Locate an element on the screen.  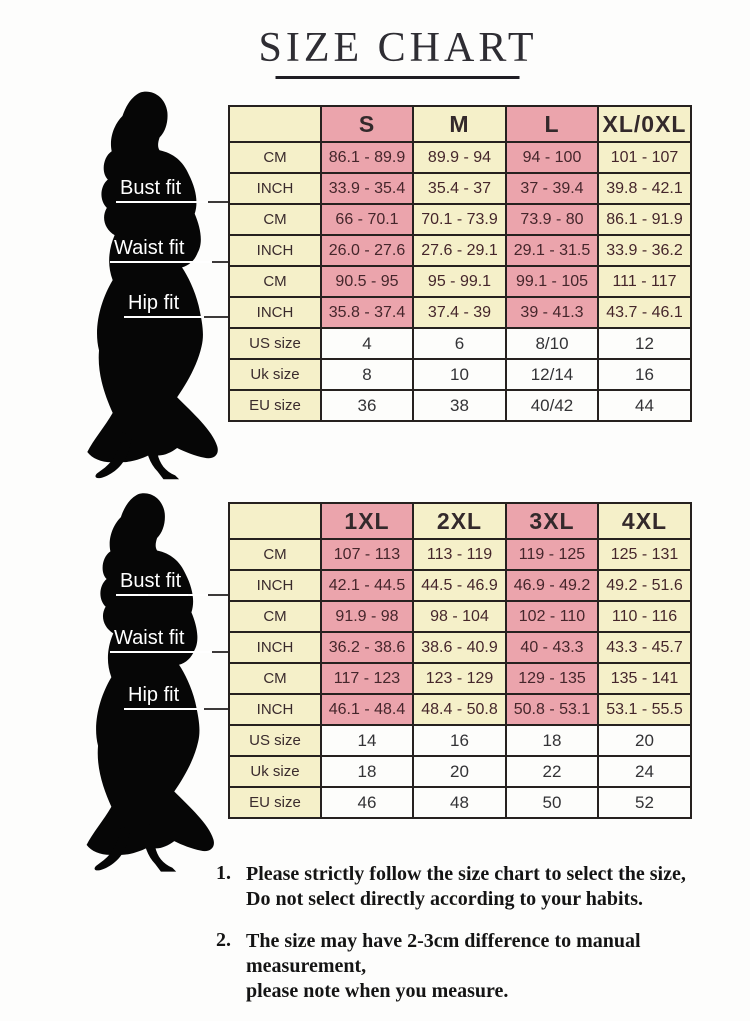
measure-cell: 26.0 - 27.6 is located at coordinates (367, 250).